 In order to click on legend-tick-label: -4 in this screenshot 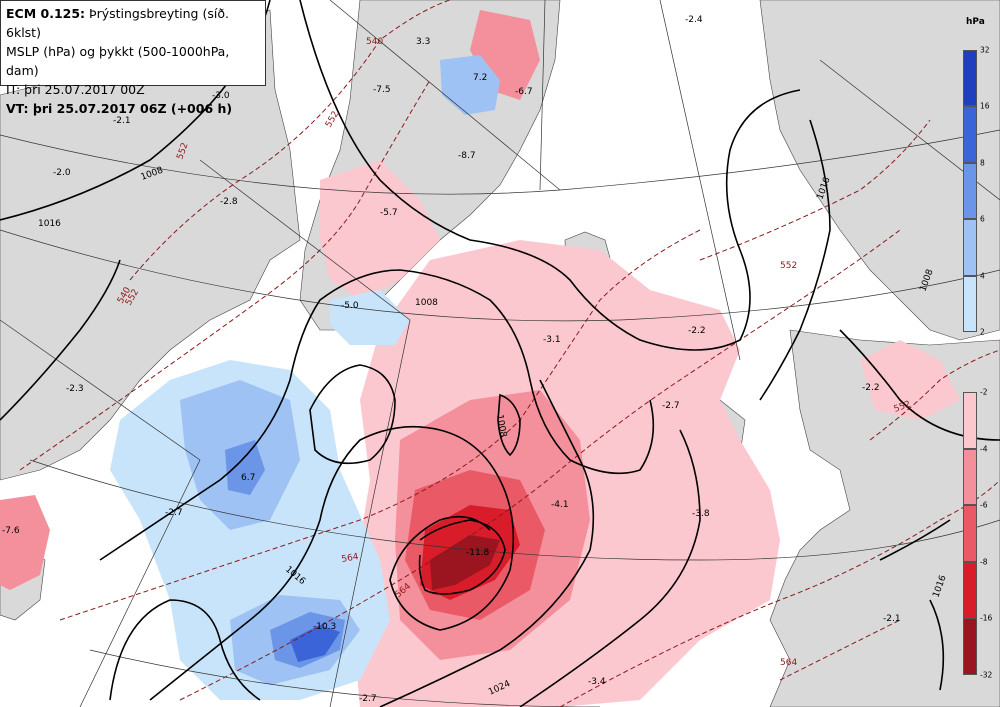, I will do `click(984, 449)`.